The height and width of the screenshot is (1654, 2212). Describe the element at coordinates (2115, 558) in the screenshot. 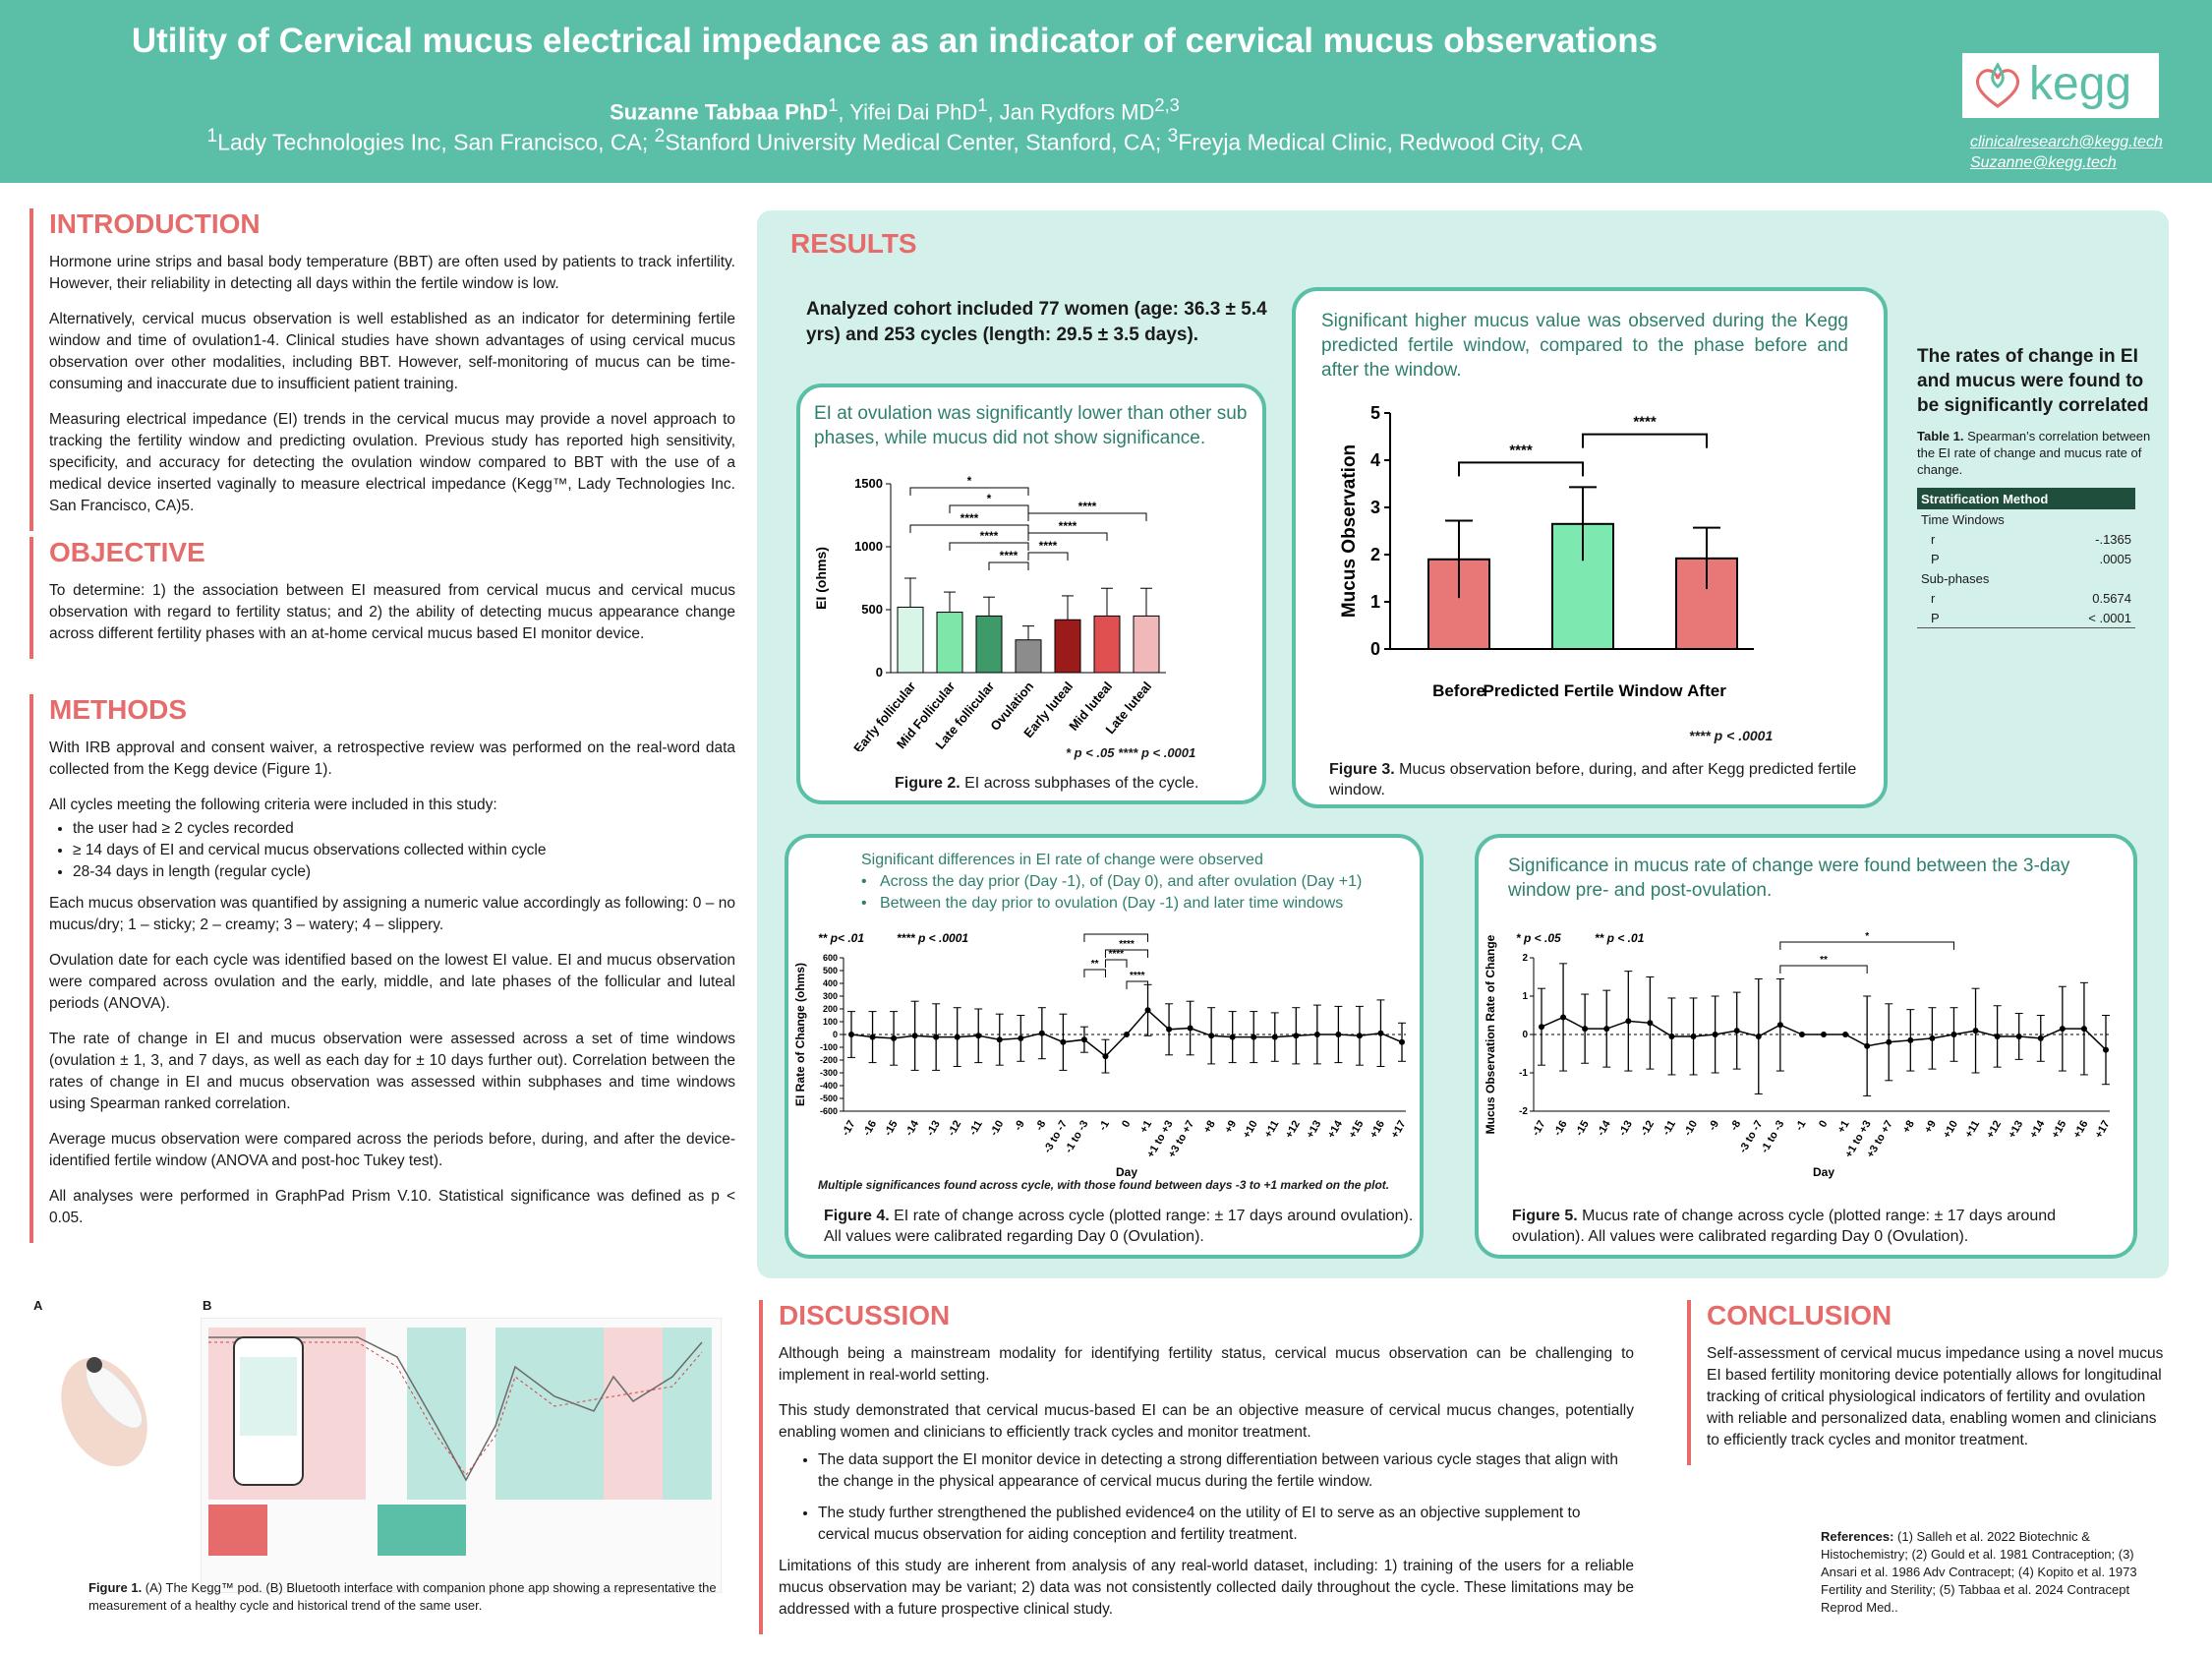

I see `table-cell: .0005` at that location.